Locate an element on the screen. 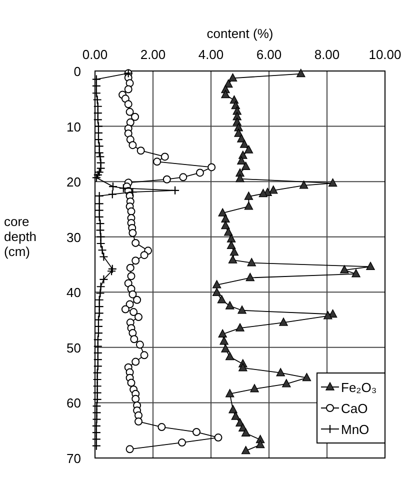  legend-label: CaO is located at coordinates (354, 408).